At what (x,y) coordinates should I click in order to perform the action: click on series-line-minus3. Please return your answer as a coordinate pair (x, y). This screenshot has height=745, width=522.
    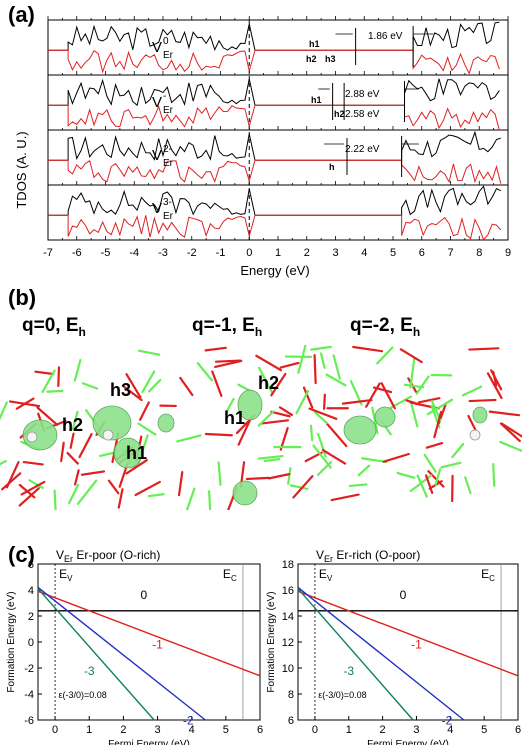
    Looking at the image, I should click on (355, 654).